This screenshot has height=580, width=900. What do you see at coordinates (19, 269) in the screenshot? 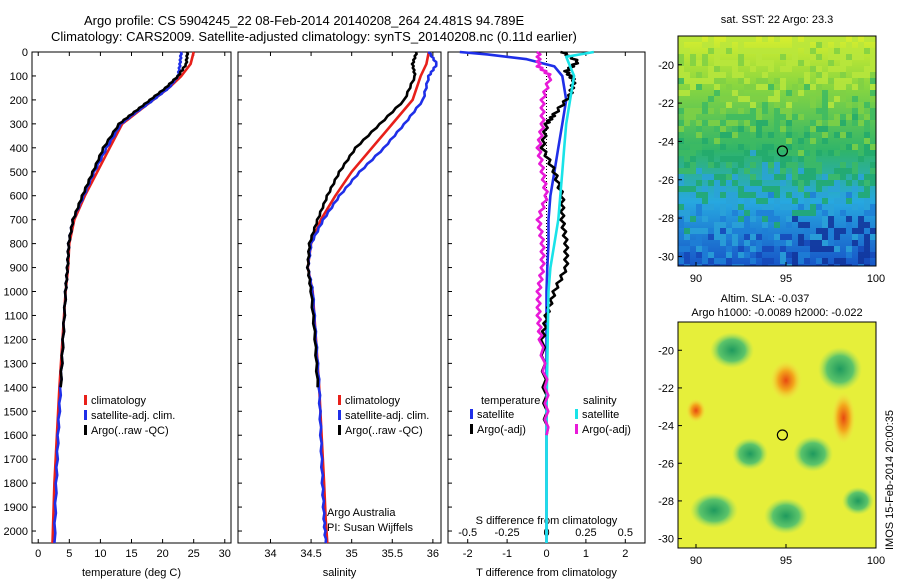
I see `y-tick-label: 900` at bounding box center [19, 269].